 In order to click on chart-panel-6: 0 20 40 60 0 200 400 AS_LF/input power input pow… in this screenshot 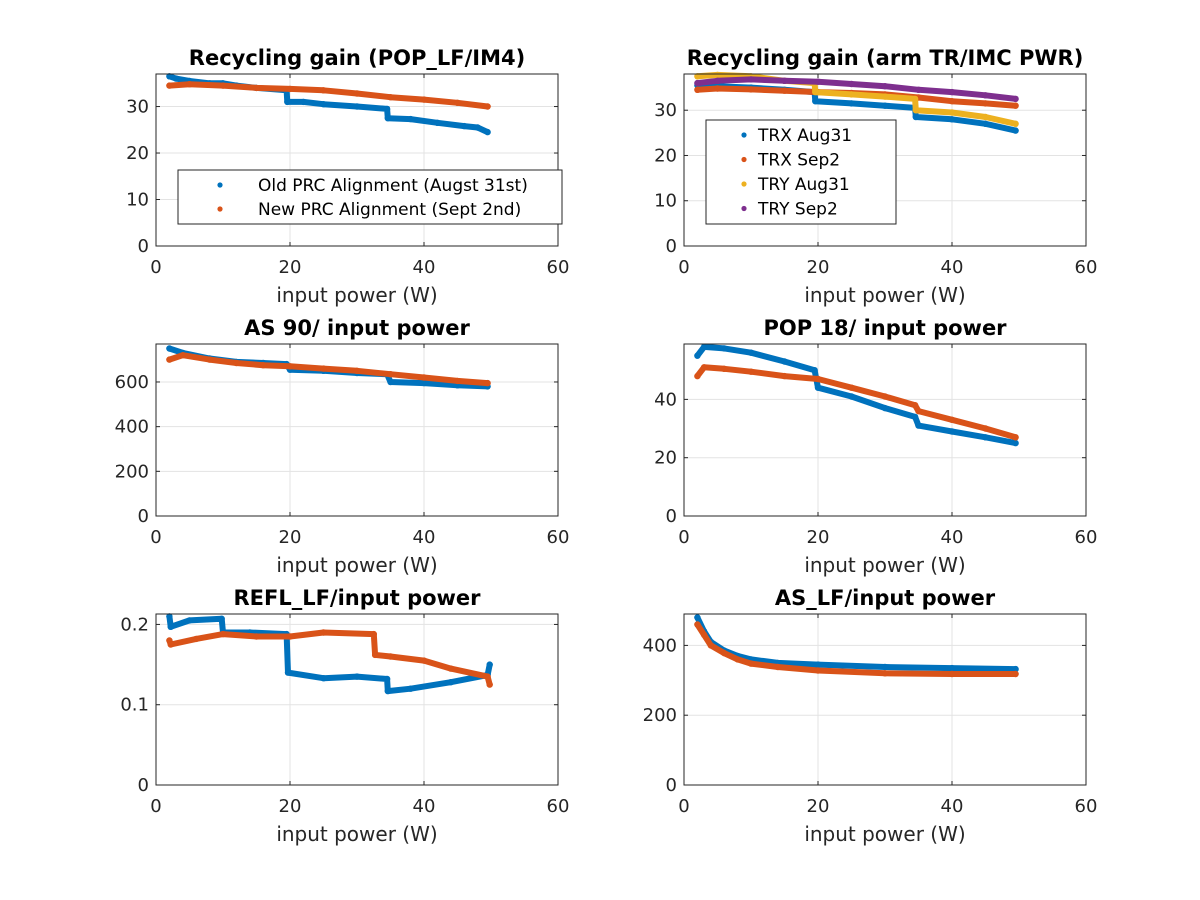, I will do `click(870, 716)`.